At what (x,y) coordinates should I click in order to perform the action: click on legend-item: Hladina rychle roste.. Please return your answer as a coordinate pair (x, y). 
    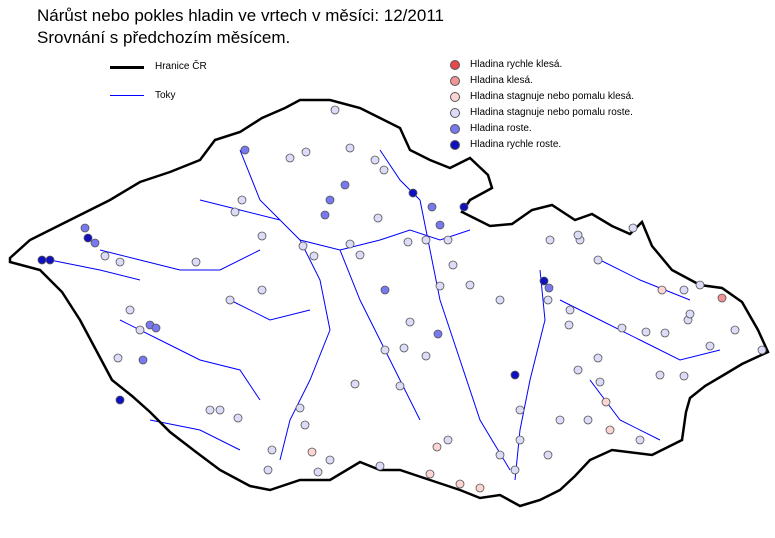
    Looking at the image, I should click on (506, 144).